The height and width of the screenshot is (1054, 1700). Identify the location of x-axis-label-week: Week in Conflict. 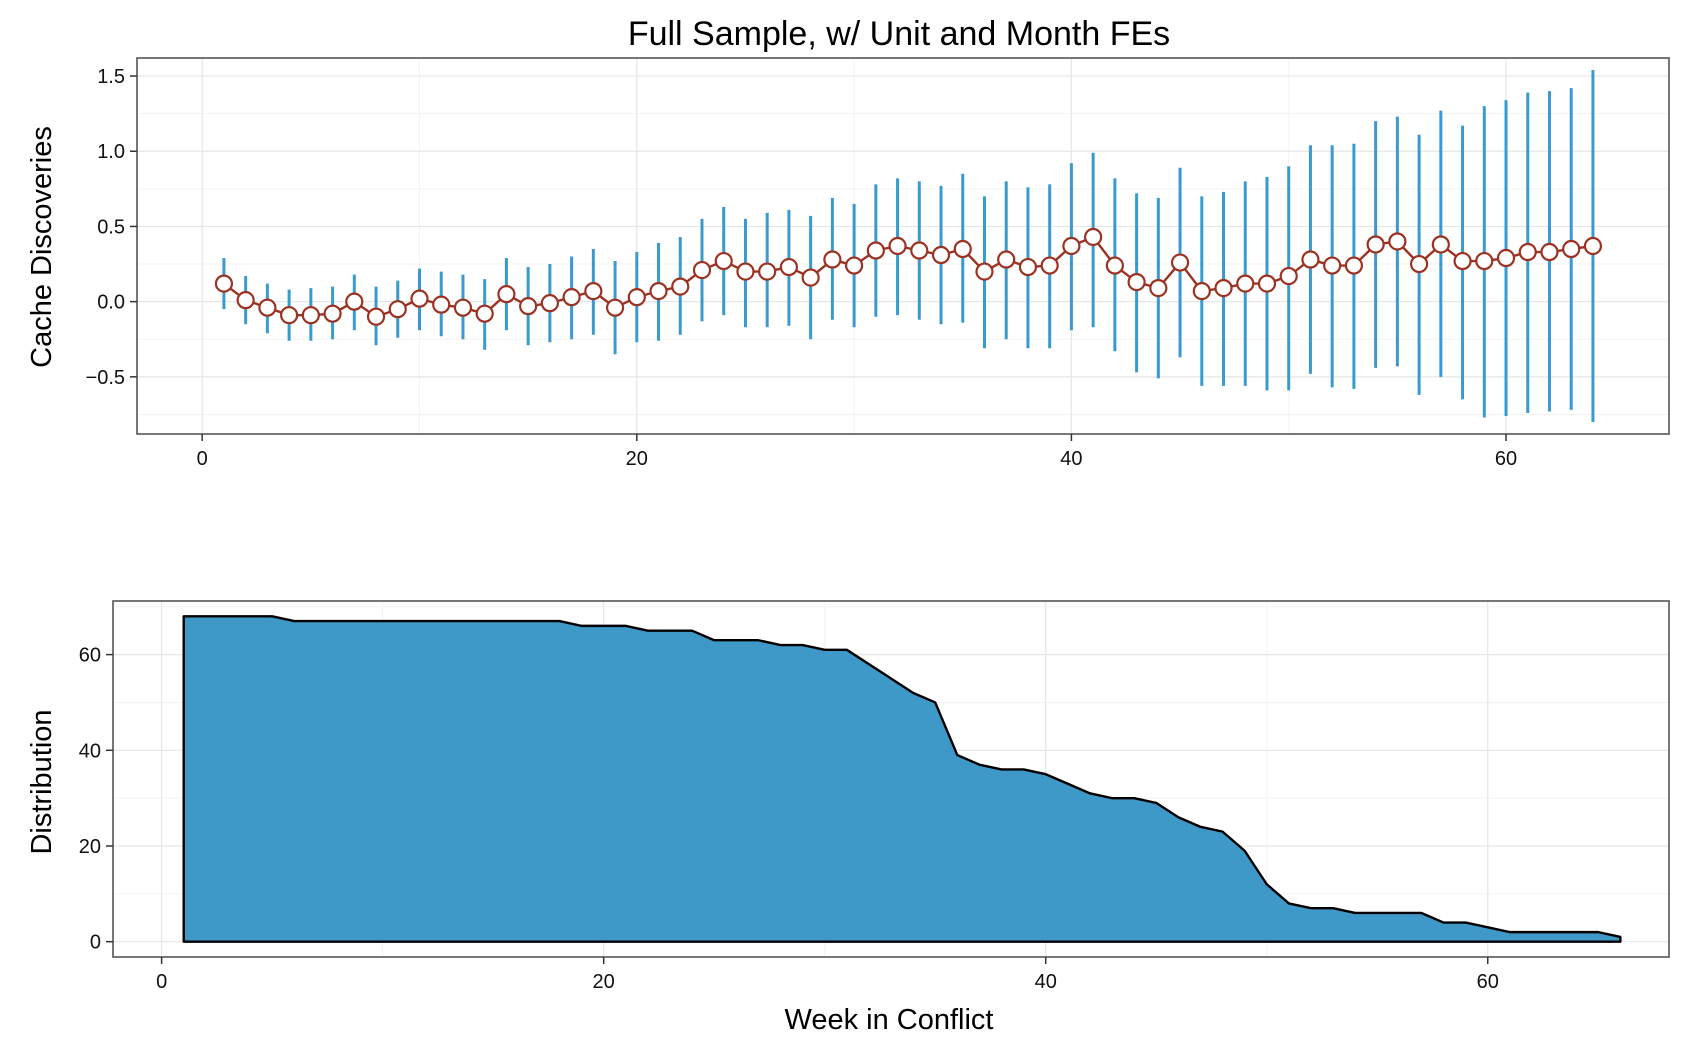
(889, 1020).